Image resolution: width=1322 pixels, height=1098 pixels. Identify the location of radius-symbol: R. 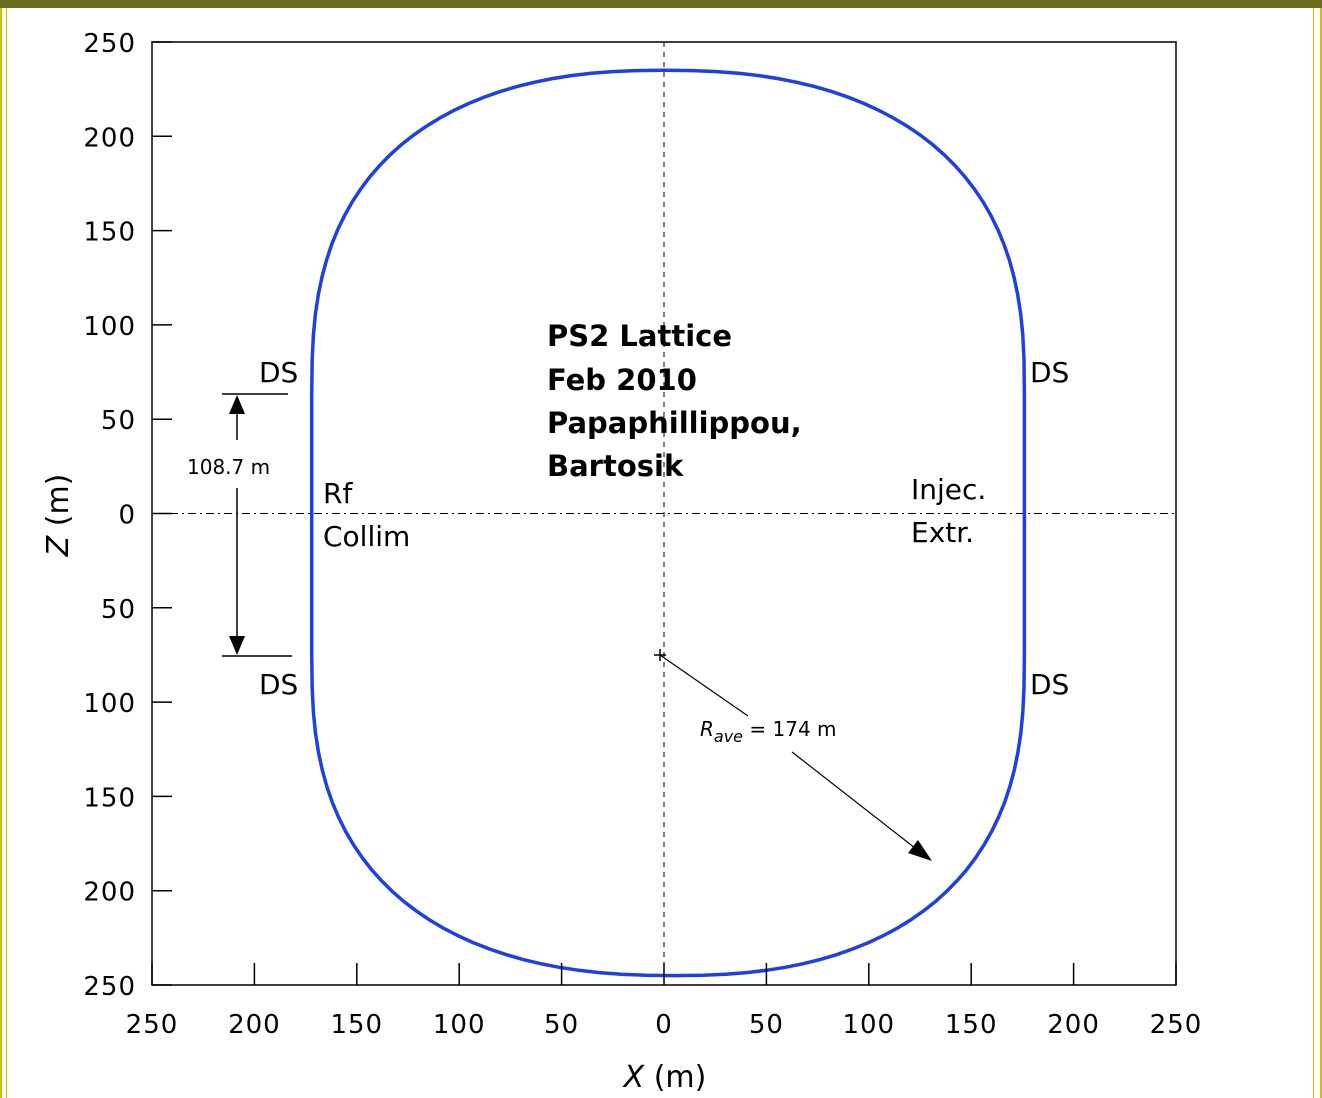
(707, 729).